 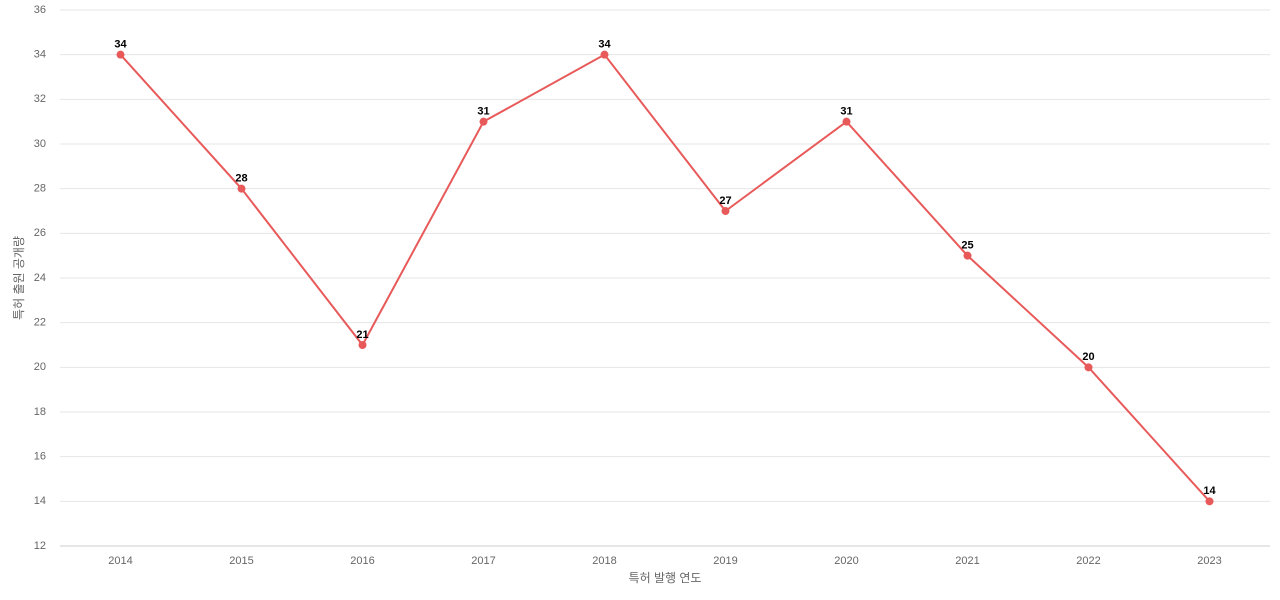 I want to click on value-label: 27, so click(x=725, y=201).